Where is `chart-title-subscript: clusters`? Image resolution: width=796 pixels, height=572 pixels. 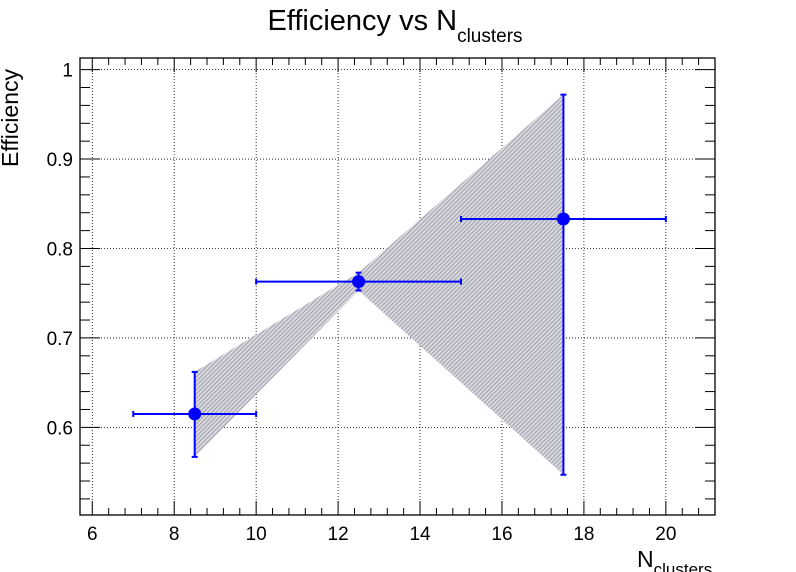
chart-title-subscript: clusters is located at coordinates (489, 36).